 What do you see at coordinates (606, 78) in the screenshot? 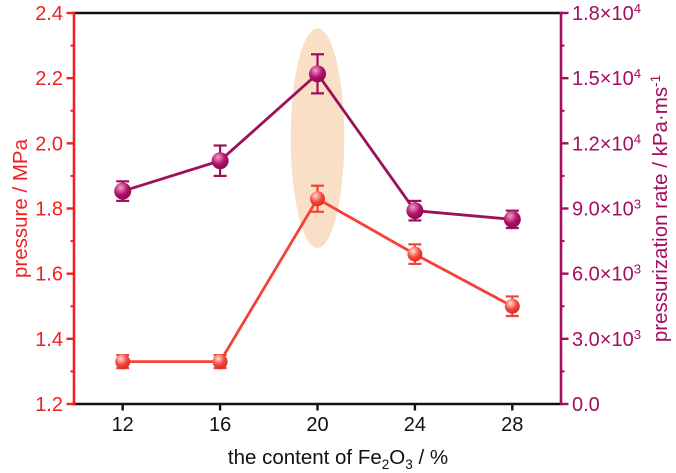
I see `right-axis-tick-label: 1.5×10⁴` at bounding box center [606, 78].